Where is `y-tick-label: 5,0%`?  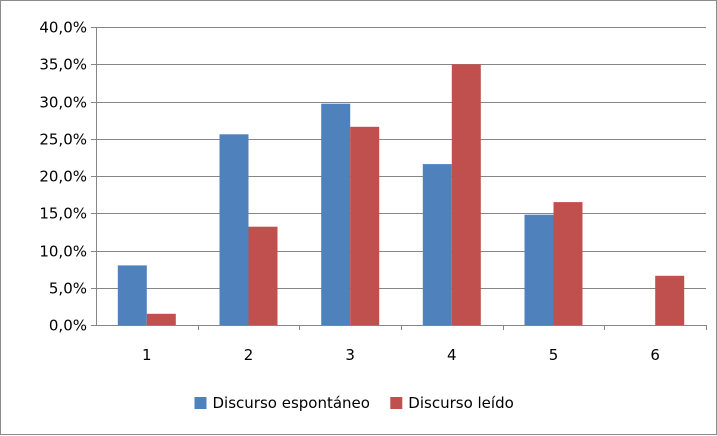 y-tick-label: 5,0% is located at coordinates (68, 289).